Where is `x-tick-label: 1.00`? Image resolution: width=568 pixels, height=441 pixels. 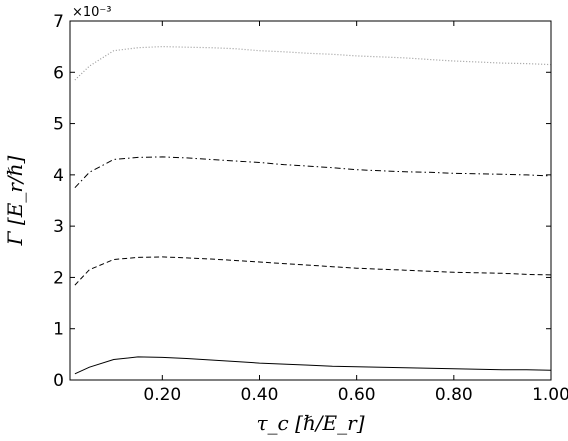
x-tick-label: 1.00 is located at coordinates (550, 395).